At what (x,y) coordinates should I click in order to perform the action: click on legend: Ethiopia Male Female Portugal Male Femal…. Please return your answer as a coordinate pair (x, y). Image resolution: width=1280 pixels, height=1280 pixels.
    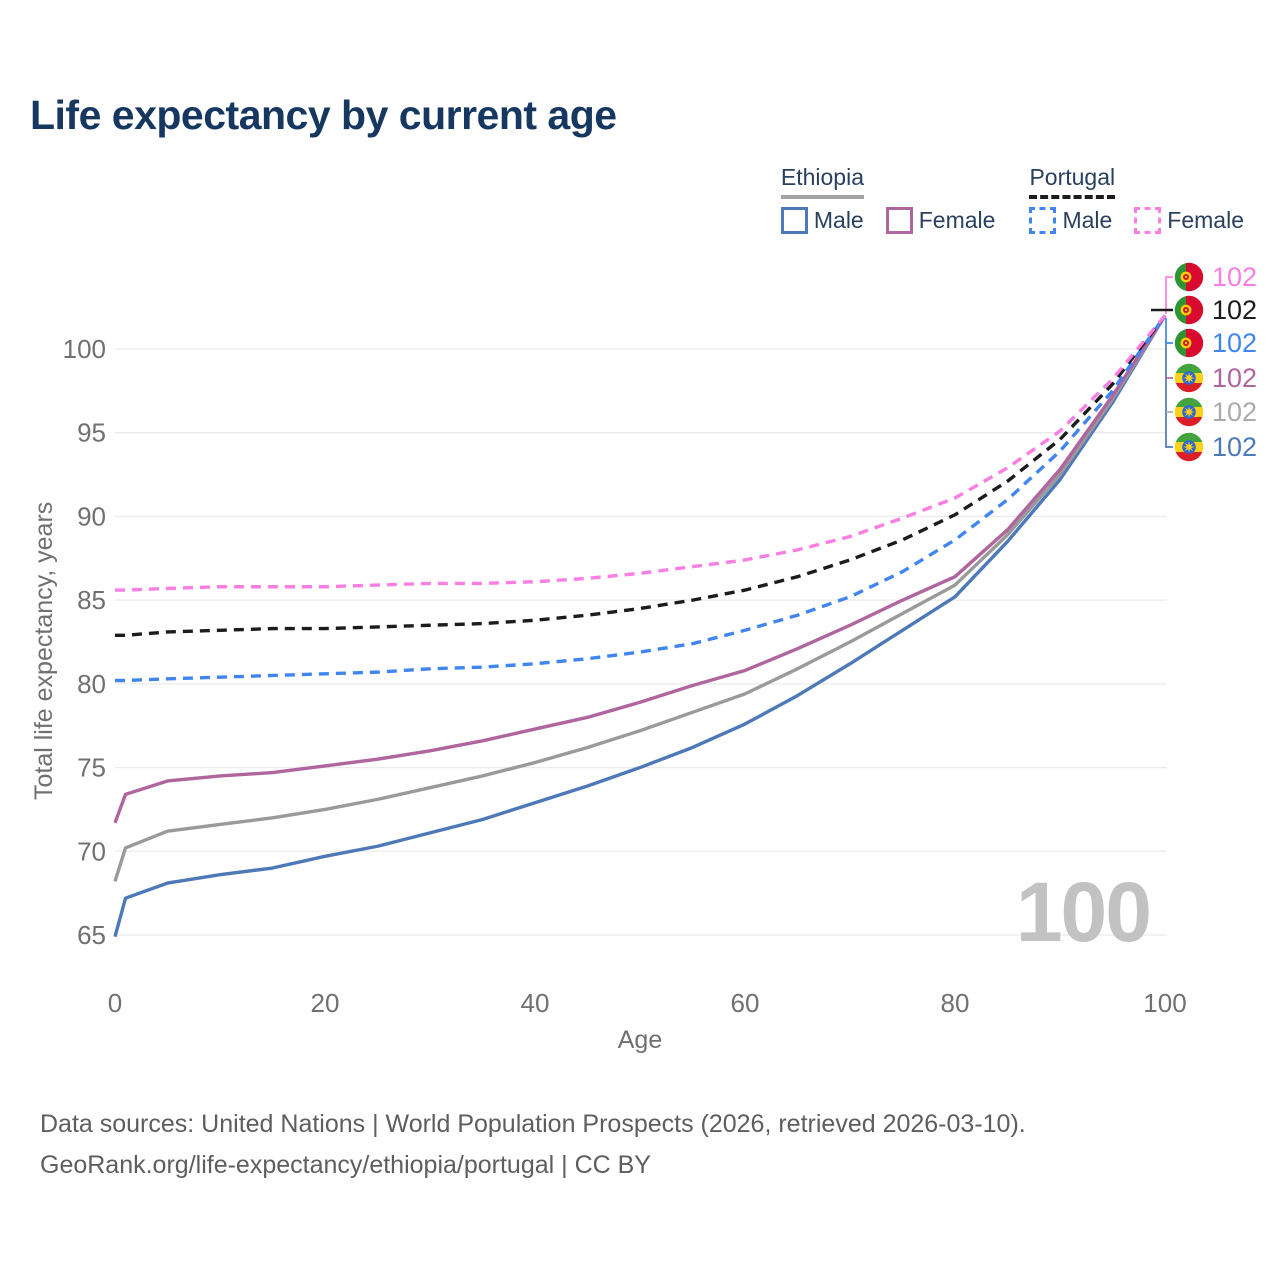
    Looking at the image, I should click on (1012, 199).